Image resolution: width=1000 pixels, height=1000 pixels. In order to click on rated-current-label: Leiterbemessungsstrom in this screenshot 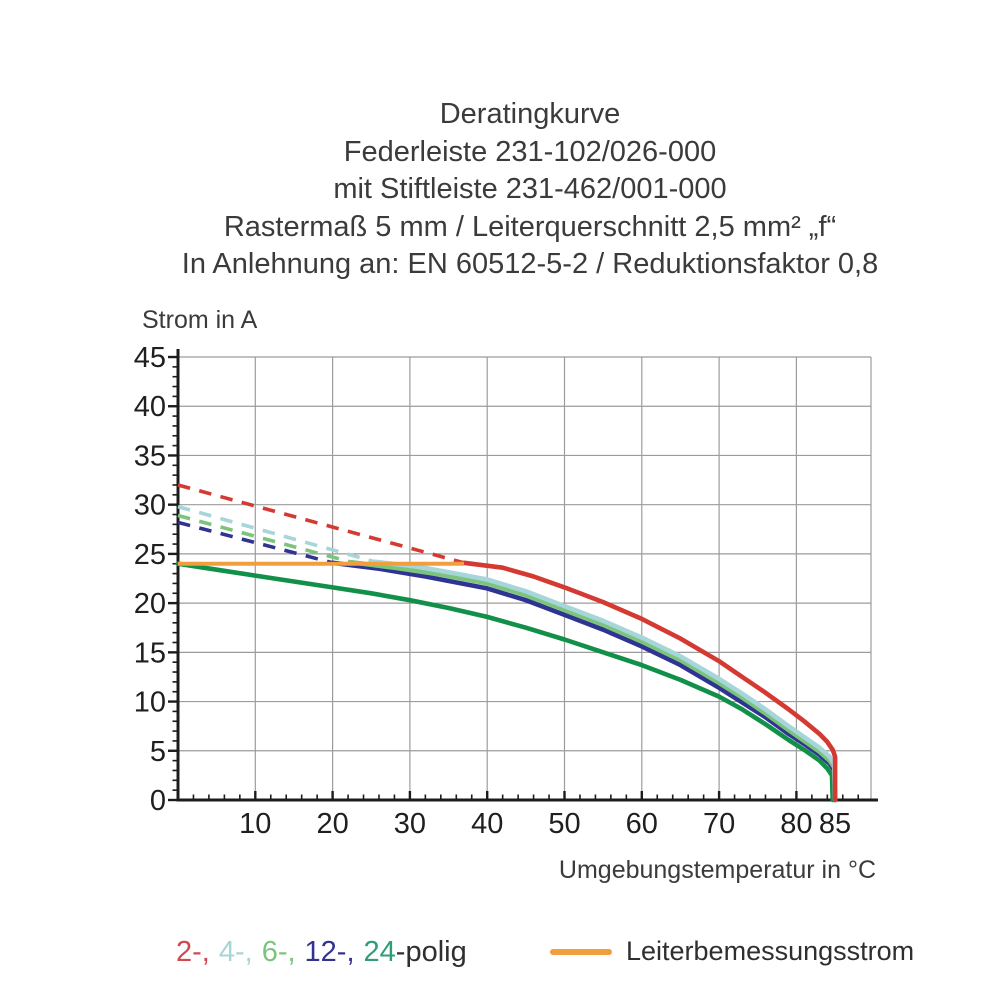, I will do `click(770, 951)`.